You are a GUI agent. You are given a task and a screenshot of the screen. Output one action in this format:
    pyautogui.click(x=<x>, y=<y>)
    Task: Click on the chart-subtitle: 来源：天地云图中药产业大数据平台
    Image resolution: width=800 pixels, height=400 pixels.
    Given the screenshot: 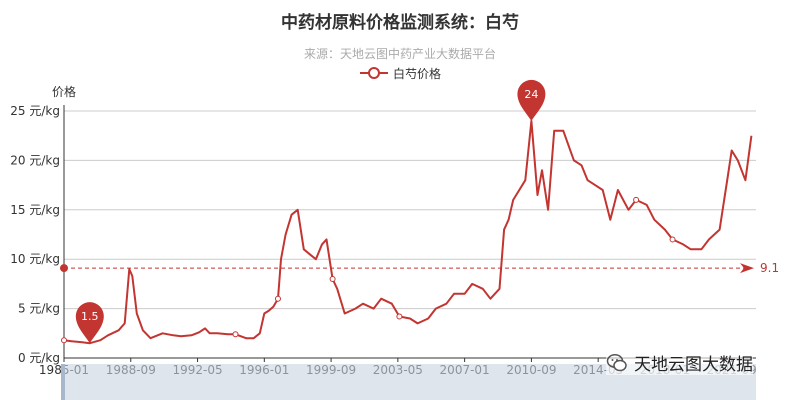 What is the action you would take?
    pyautogui.click(x=399, y=54)
    